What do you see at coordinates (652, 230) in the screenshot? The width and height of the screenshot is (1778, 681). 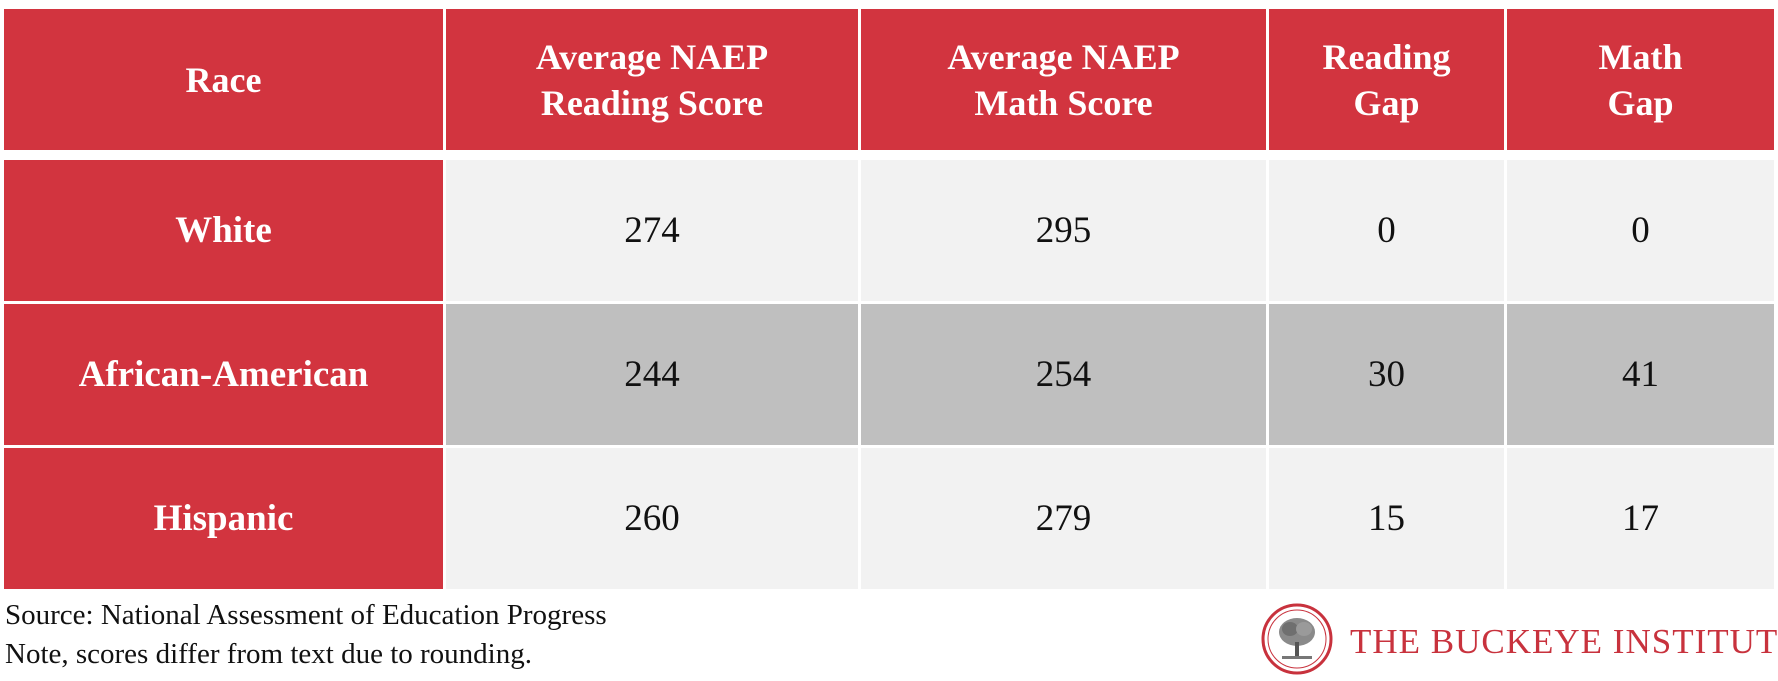 I see `cell-white-reading: 274` at bounding box center [652, 230].